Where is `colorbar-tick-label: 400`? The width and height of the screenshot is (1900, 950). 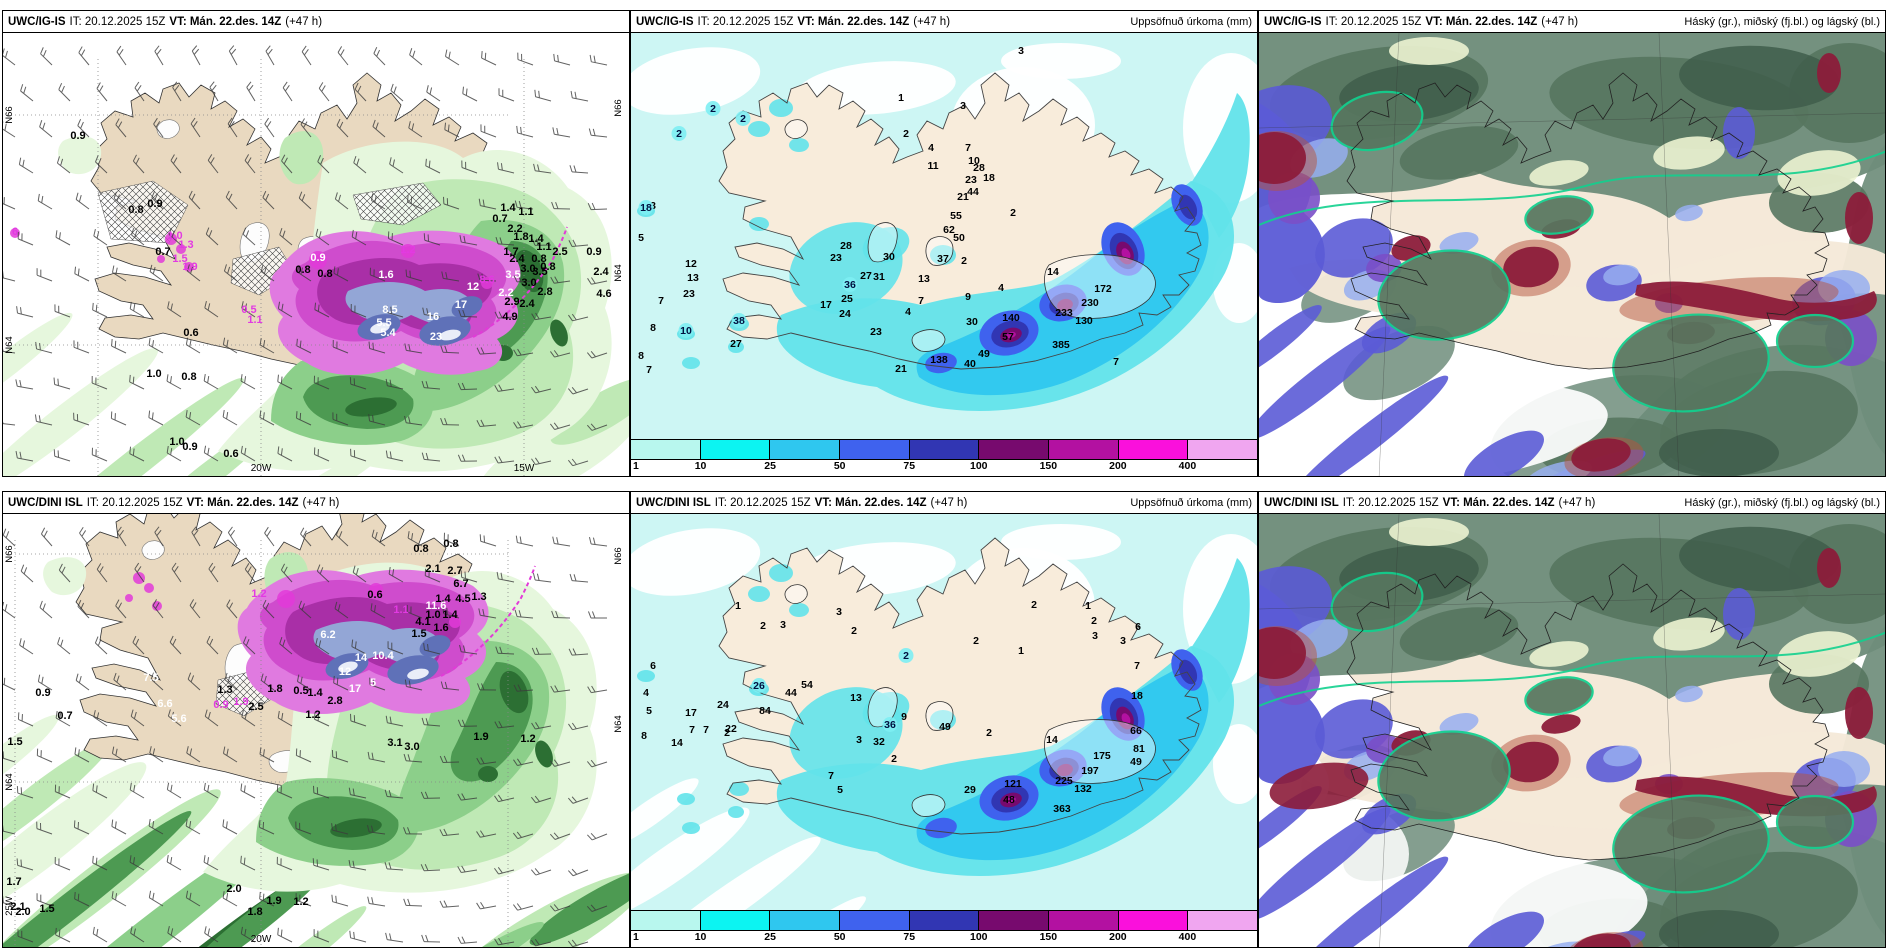
colorbar-tick-label: 400 is located at coordinates (1187, 466).